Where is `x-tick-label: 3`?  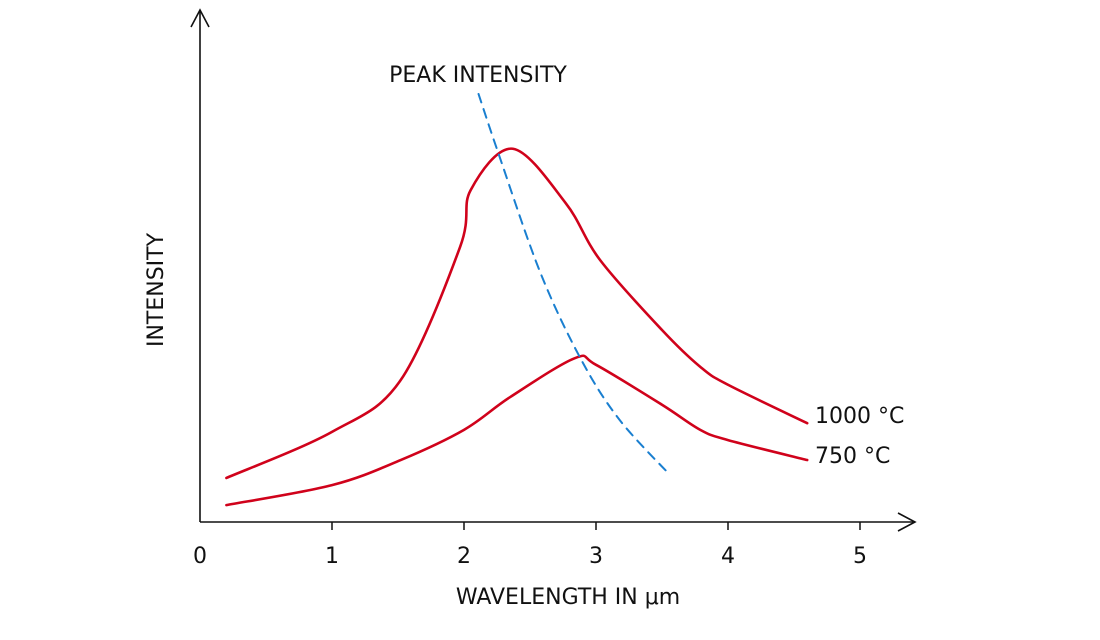
x-tick-label: 3 is located at coordinates (596, 556).